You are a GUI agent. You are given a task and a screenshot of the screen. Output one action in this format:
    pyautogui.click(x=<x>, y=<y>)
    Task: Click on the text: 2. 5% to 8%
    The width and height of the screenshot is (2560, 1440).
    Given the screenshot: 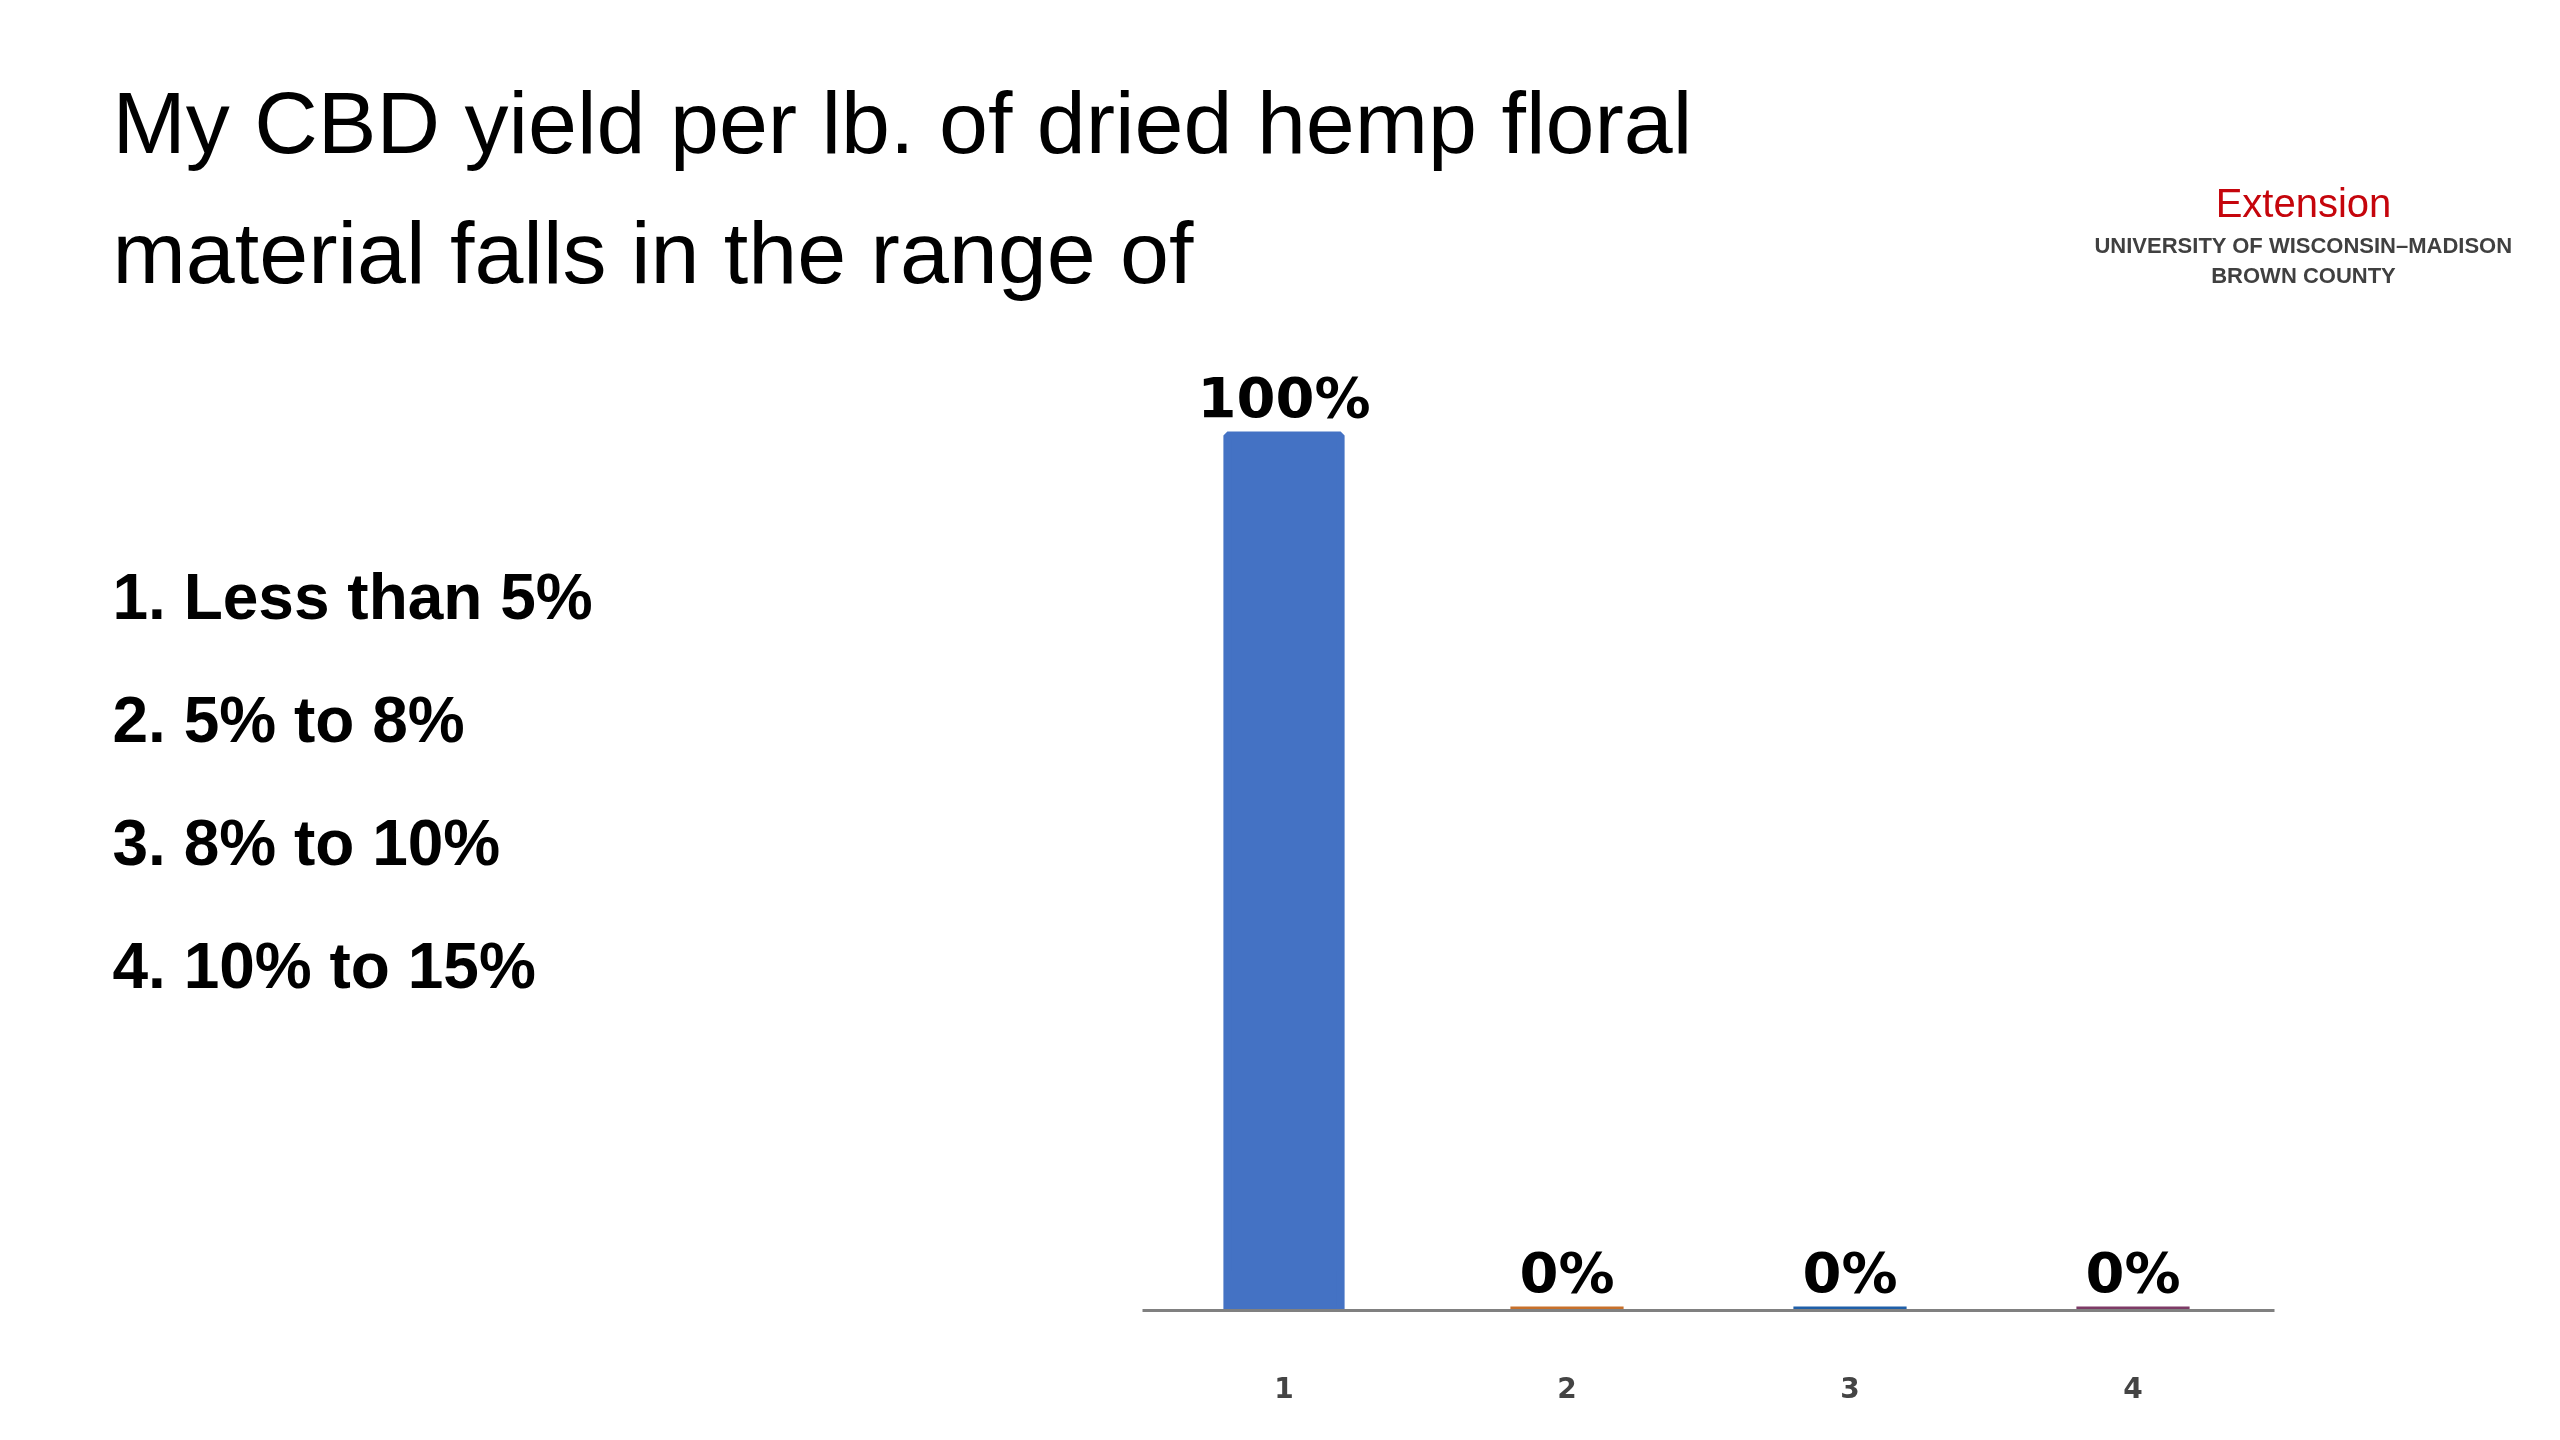 What is the action you would take?
    pyautogui.click(x=288, y=719)
    